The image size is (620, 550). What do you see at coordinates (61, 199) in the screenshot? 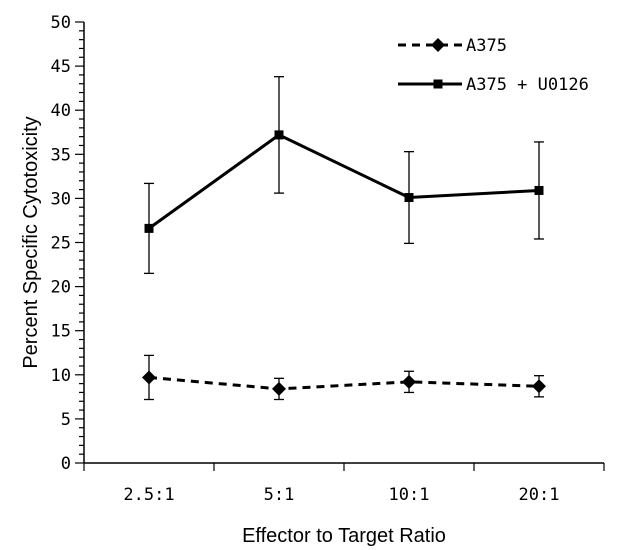
I see `y-tick-label: 30` at bounding box center [61, 199].